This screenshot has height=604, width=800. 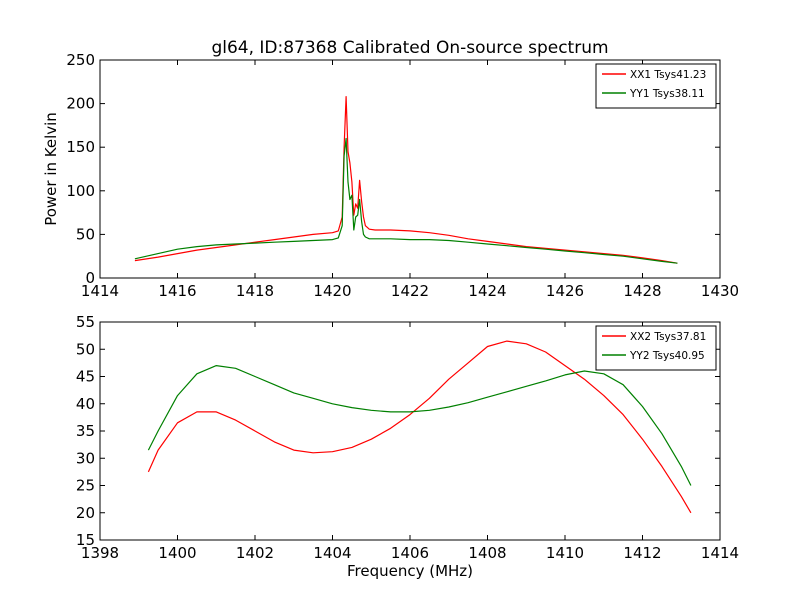 What do you see at coordinates (85, 431) in the screenshot?
I see `y-tick-label: 35` at bounding box center [85, 431].